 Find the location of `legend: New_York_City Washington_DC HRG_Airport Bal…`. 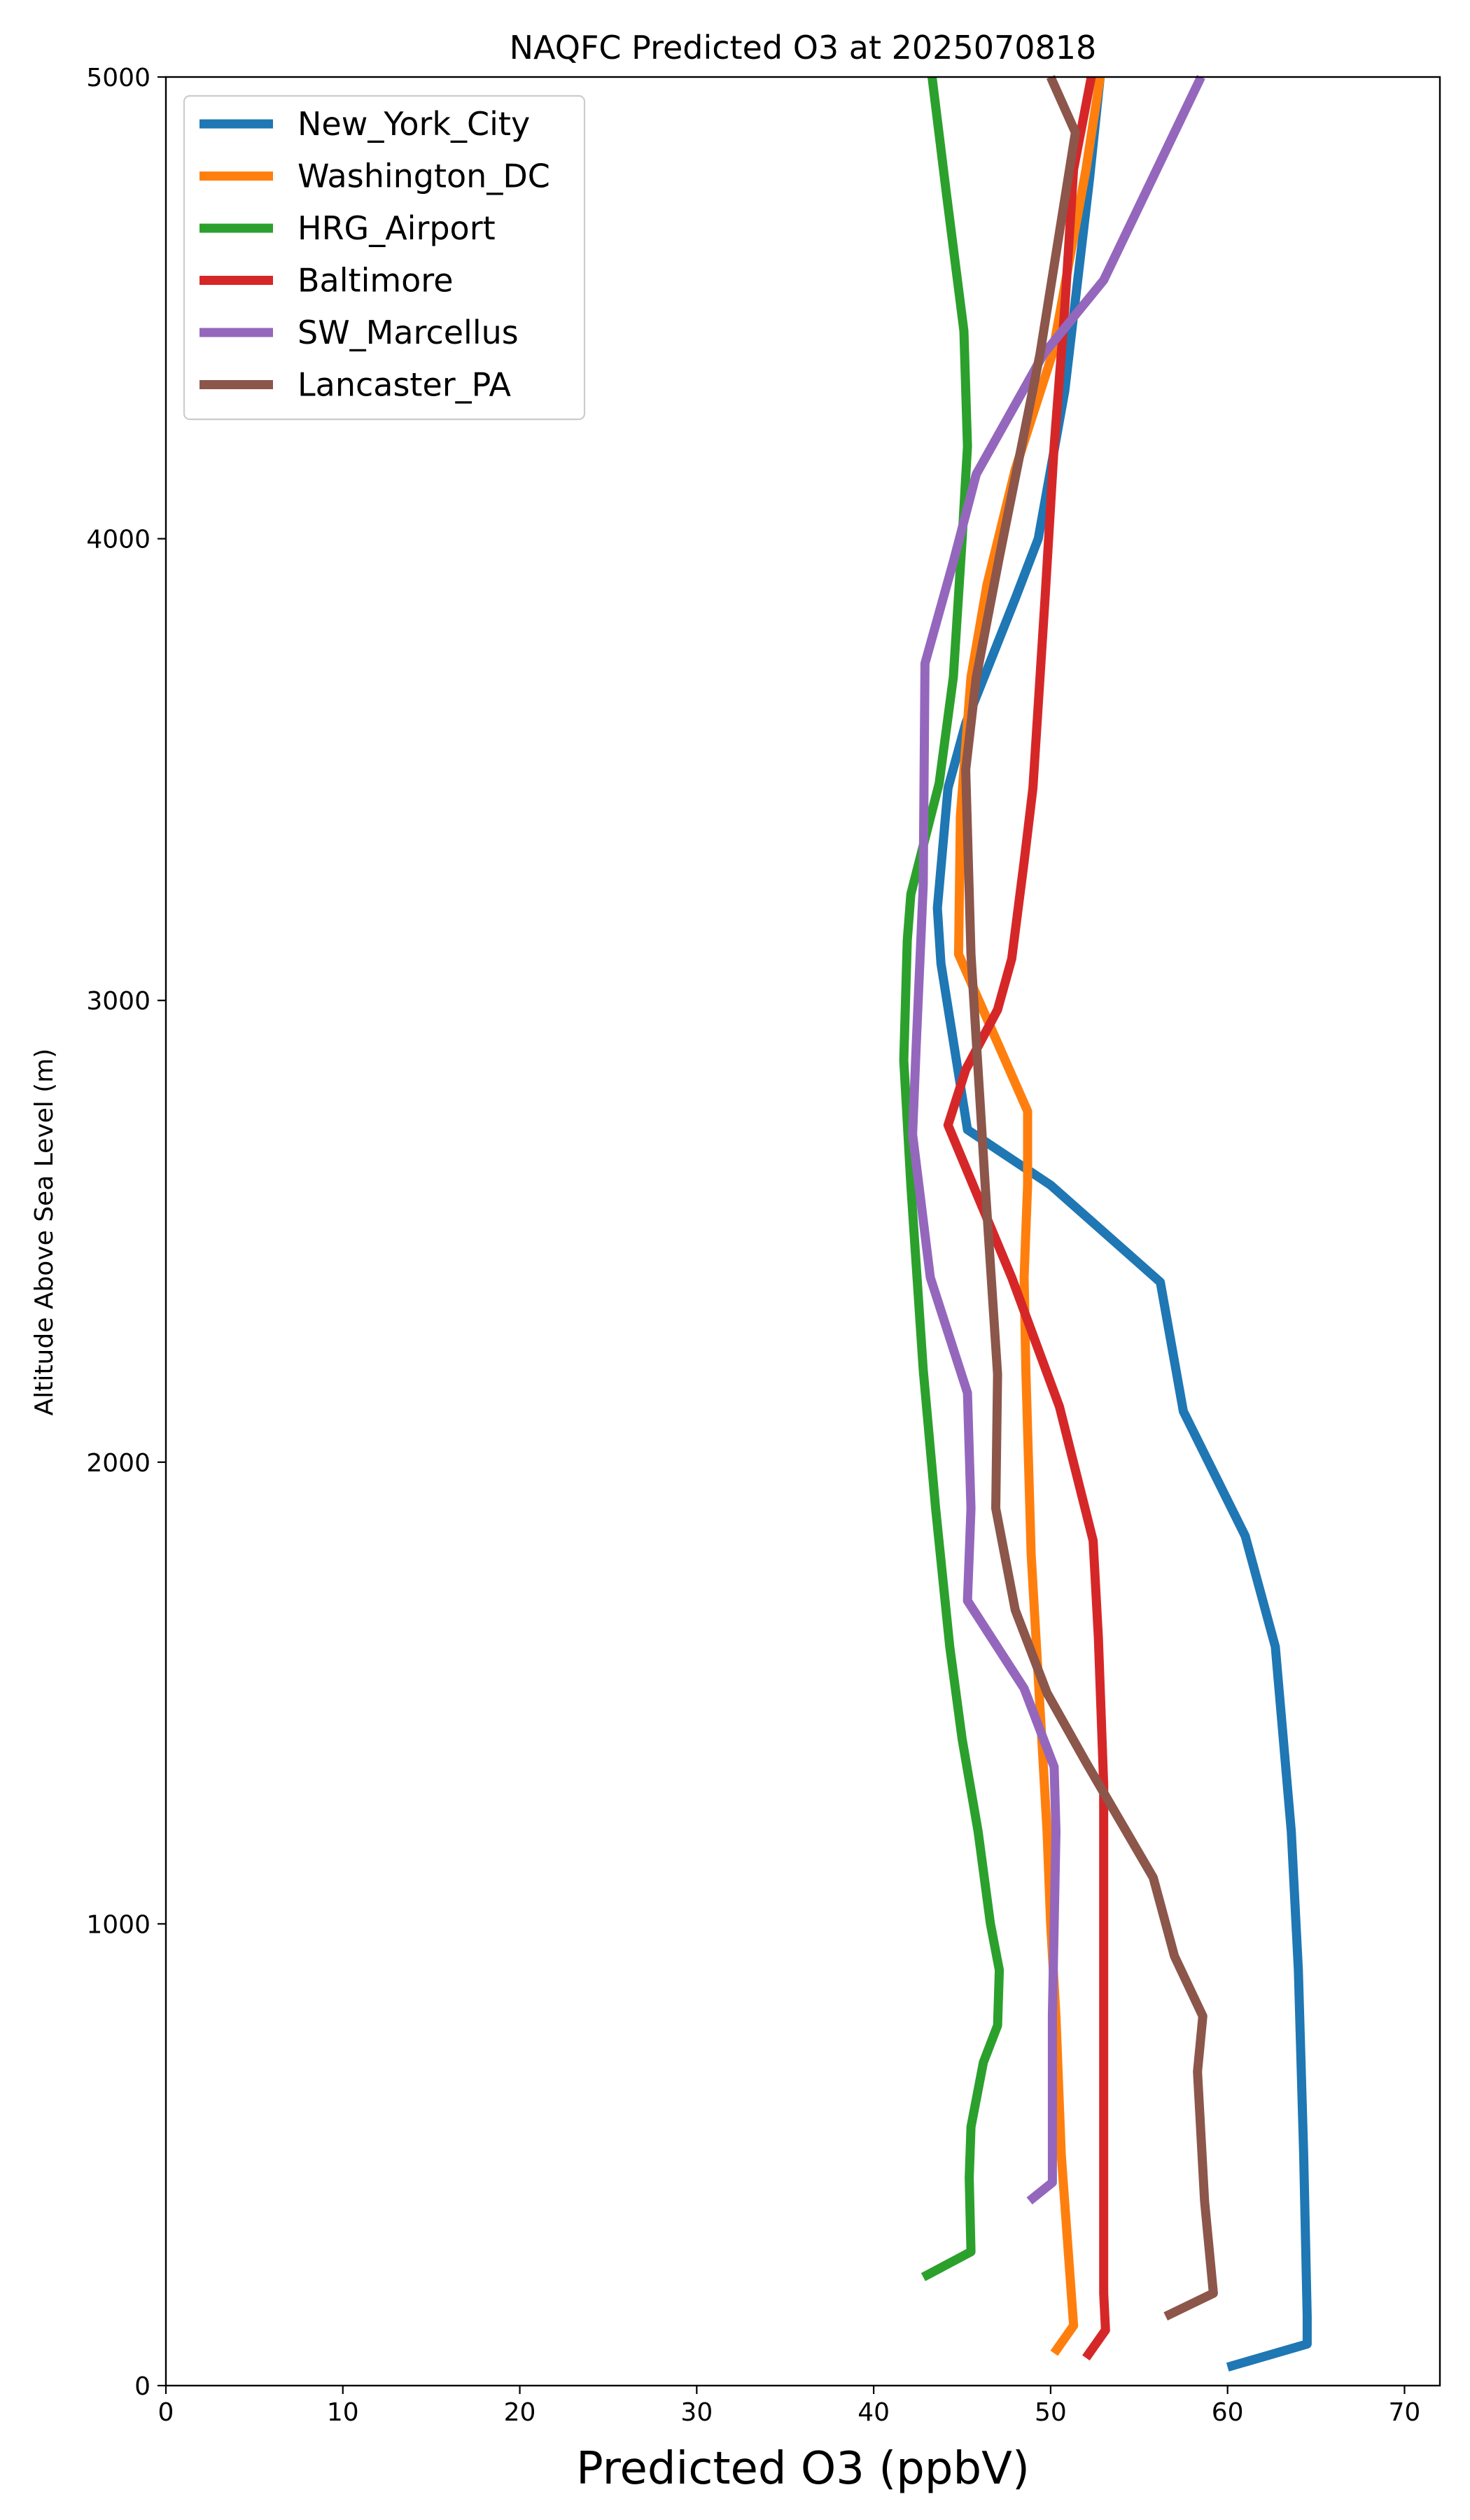

legend: New_York_City Washington_DC HRG_Airport Bal… is located at coordinates (384, 257).